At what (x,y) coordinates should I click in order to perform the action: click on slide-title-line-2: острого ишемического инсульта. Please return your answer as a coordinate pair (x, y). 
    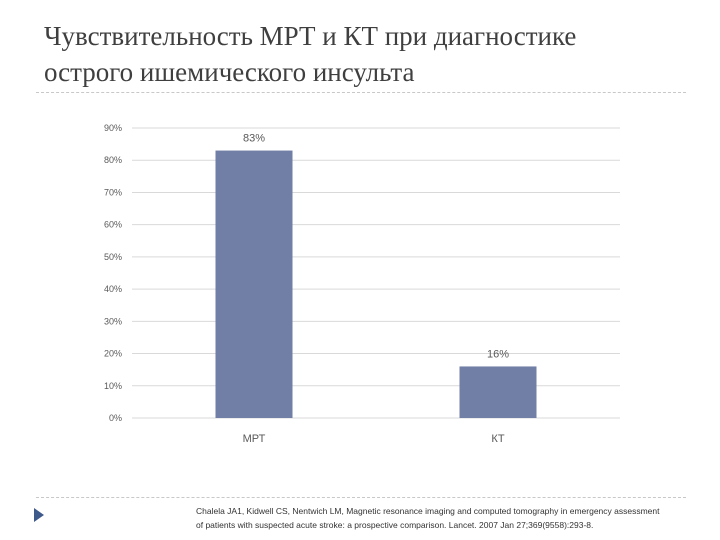
    Looking at the image, I should click on (229, 72).